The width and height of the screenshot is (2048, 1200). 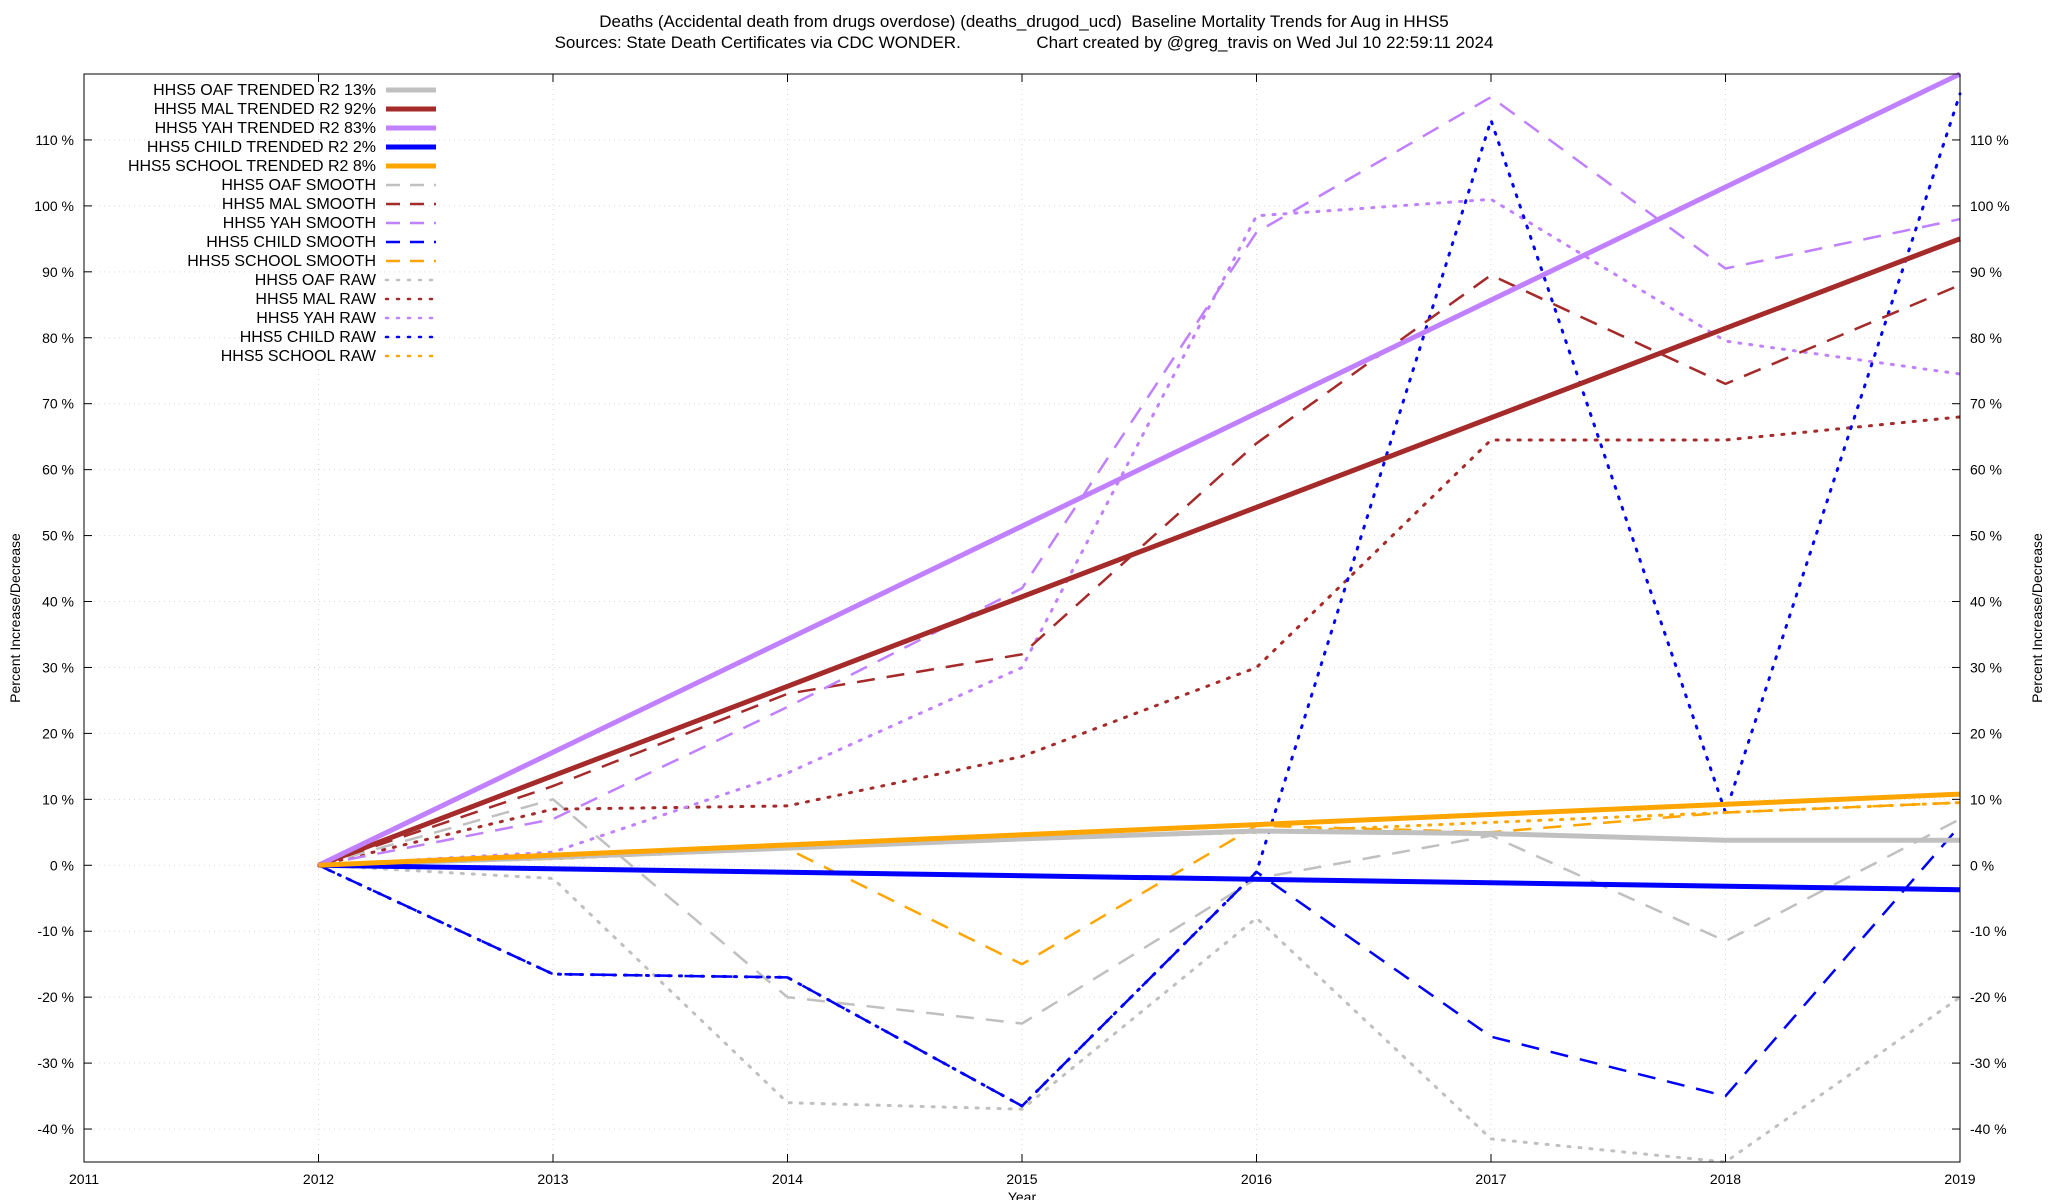 I want to click on y2-tick-label: 30 %, so click(x=1986, y=667).